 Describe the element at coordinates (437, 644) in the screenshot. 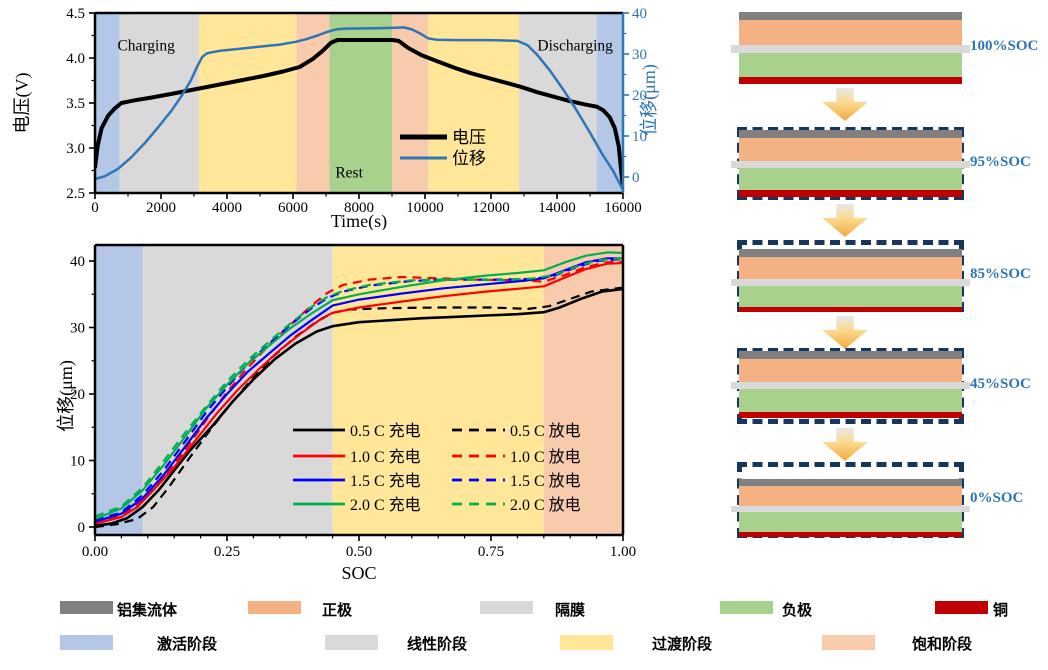

I see `legend-label: 线性阶段` at that location.